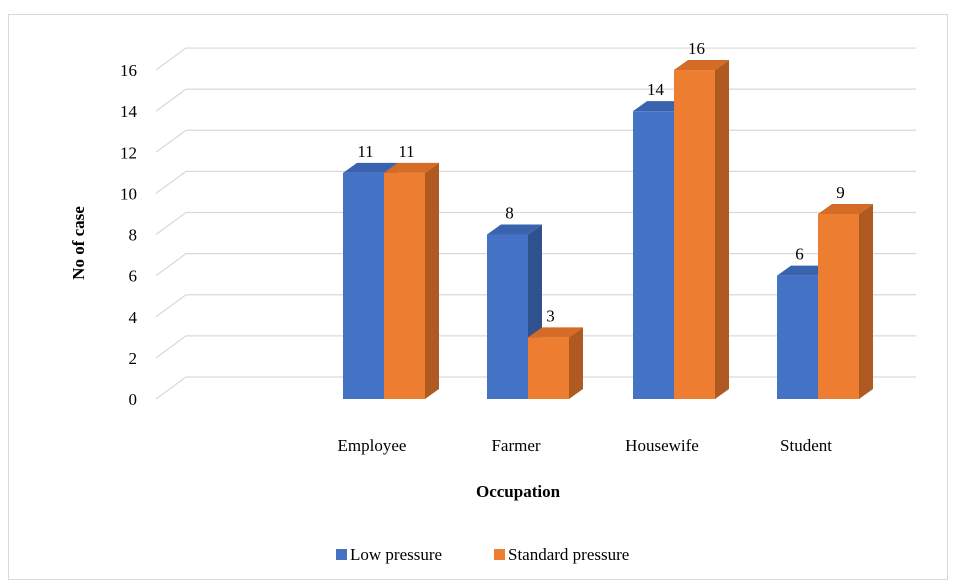  Describe the element at coordinates (128, 152) in the screenshot. I see `y-tick-label: 12` at that location.